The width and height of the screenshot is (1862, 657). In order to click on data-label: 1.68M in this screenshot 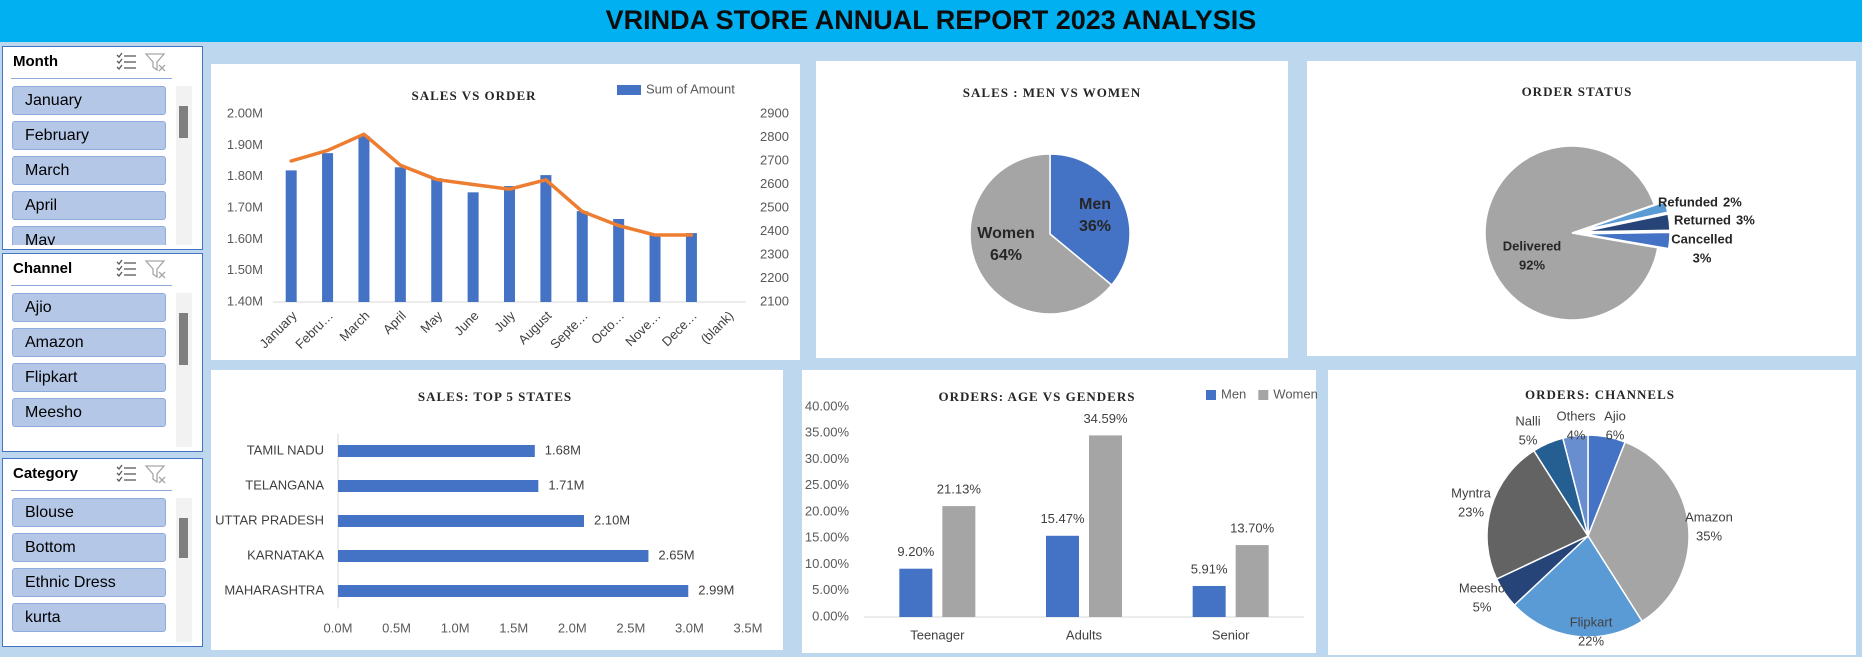, I will do `click(563, 449)`.